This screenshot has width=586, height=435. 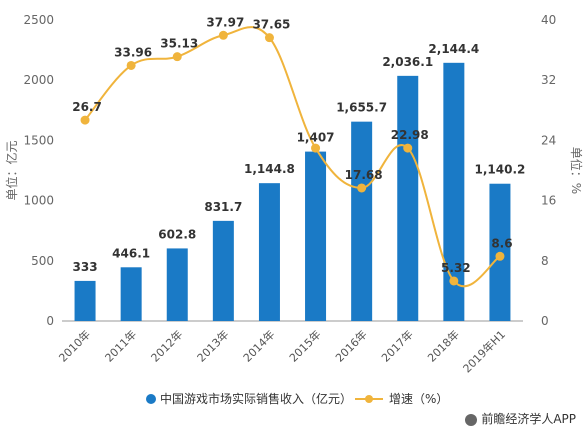 What do you see at coordinates (225, 22) in the screenshot?
I see `line-value-label: 37.97` at bounding box center [225, 22].